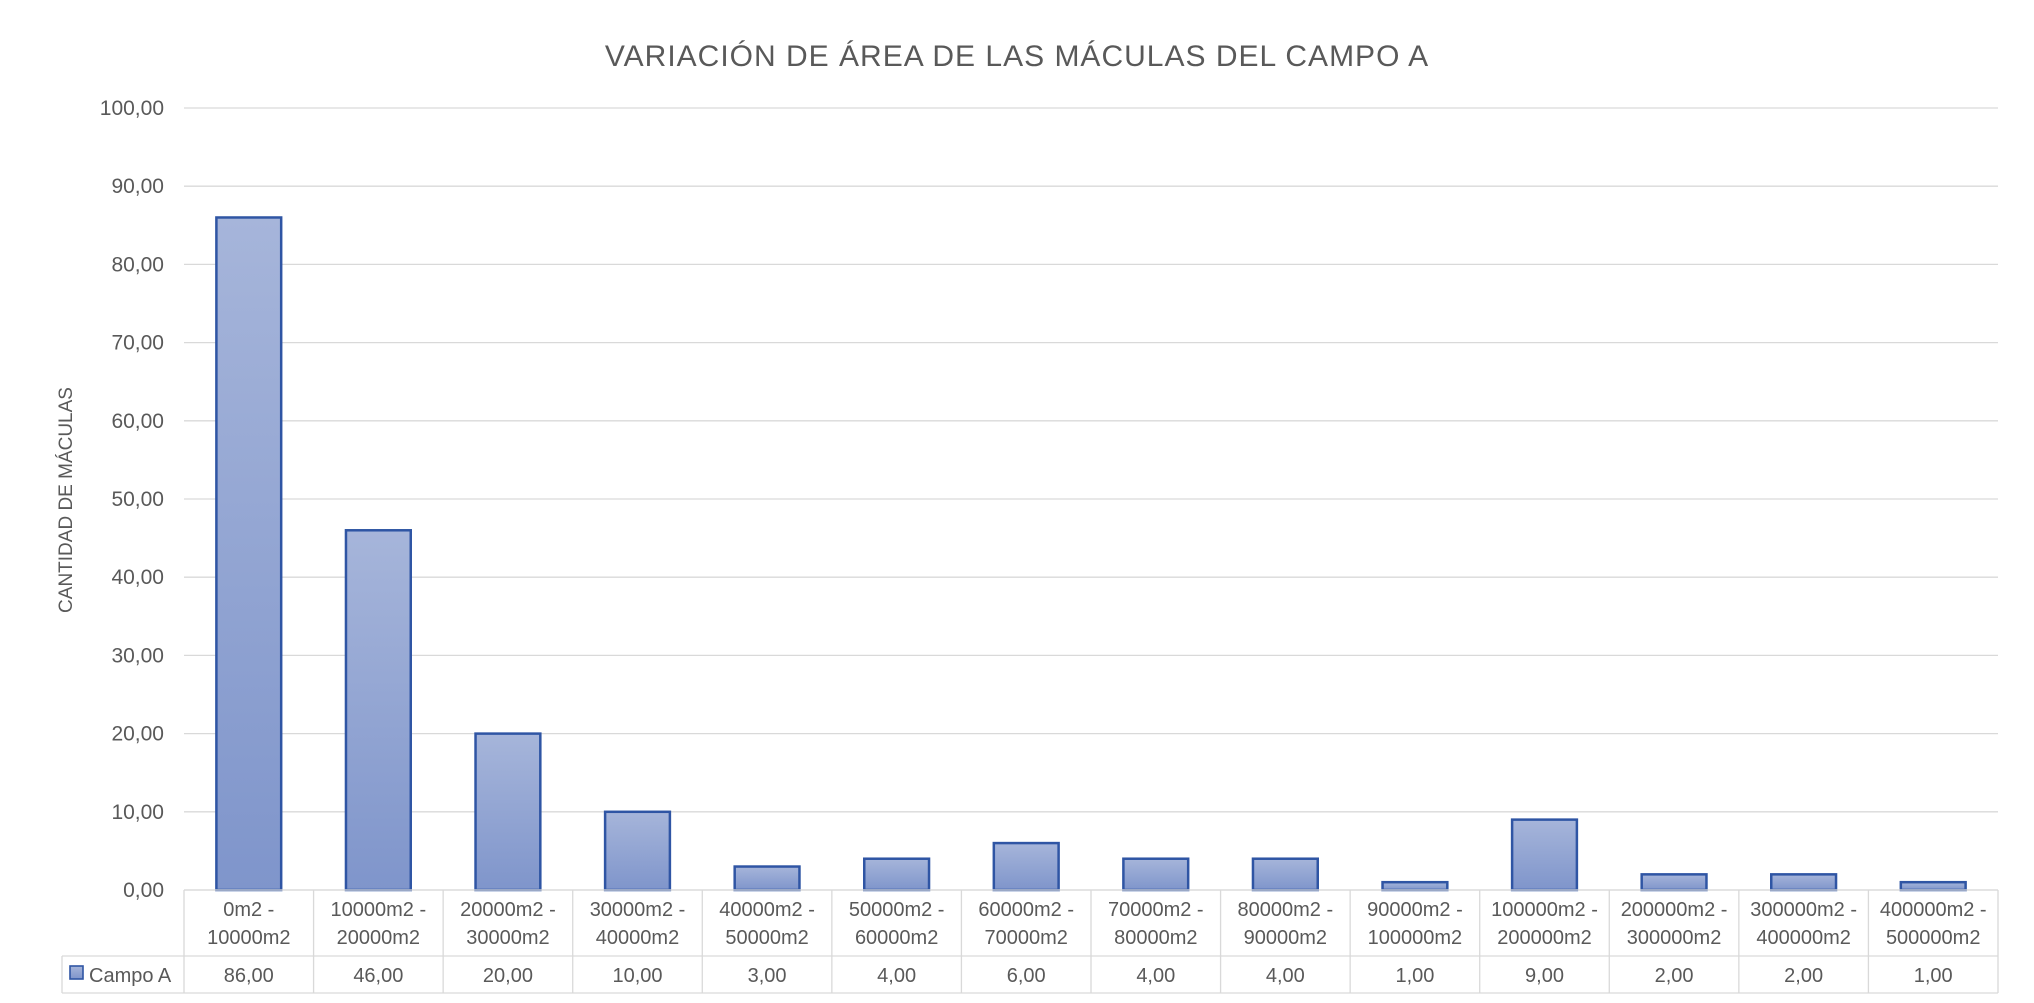 This screenshot has height=1003, width=2034. What do you see at coordinates (130, 976) in the screenshot?
I see `legend-series-name: Campo A` at bounding box center [130, 976].